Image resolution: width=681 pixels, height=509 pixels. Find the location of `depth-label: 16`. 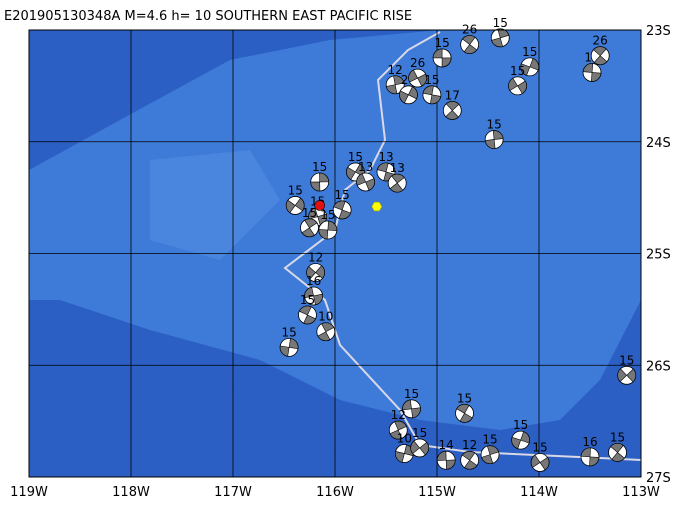

depth-label: 16 is located at coordinates (313, 281).